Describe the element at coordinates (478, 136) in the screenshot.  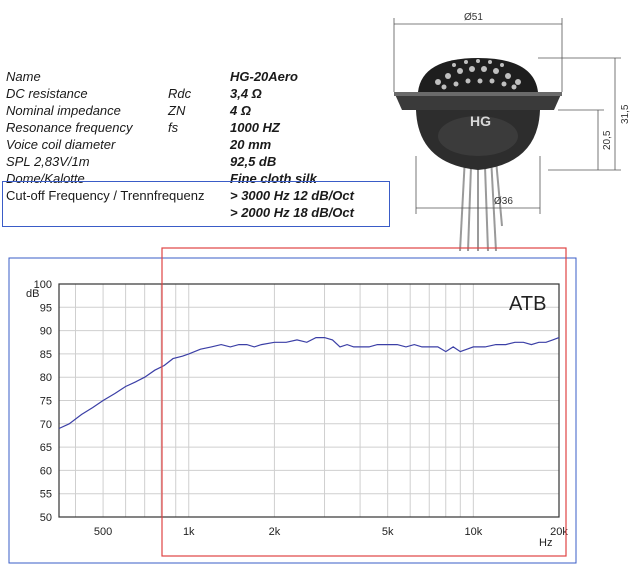
I see `body-highlight` at that location.